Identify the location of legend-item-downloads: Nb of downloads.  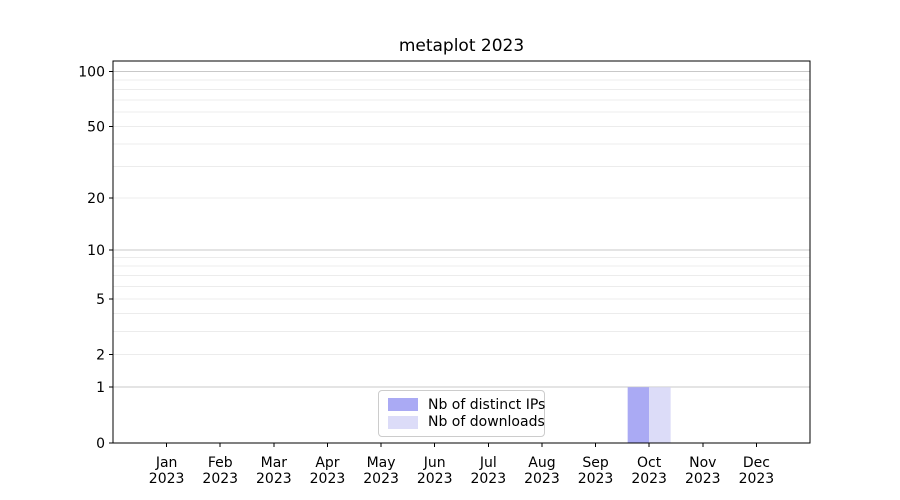
(466, 422).